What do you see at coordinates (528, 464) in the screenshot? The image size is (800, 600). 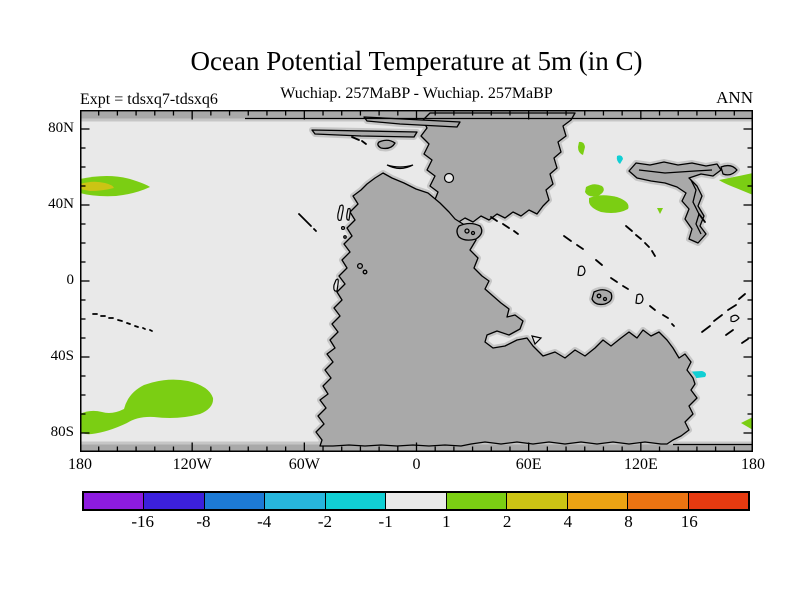 I see `x-tick-label: 60E` at bounding box center [528, 464].